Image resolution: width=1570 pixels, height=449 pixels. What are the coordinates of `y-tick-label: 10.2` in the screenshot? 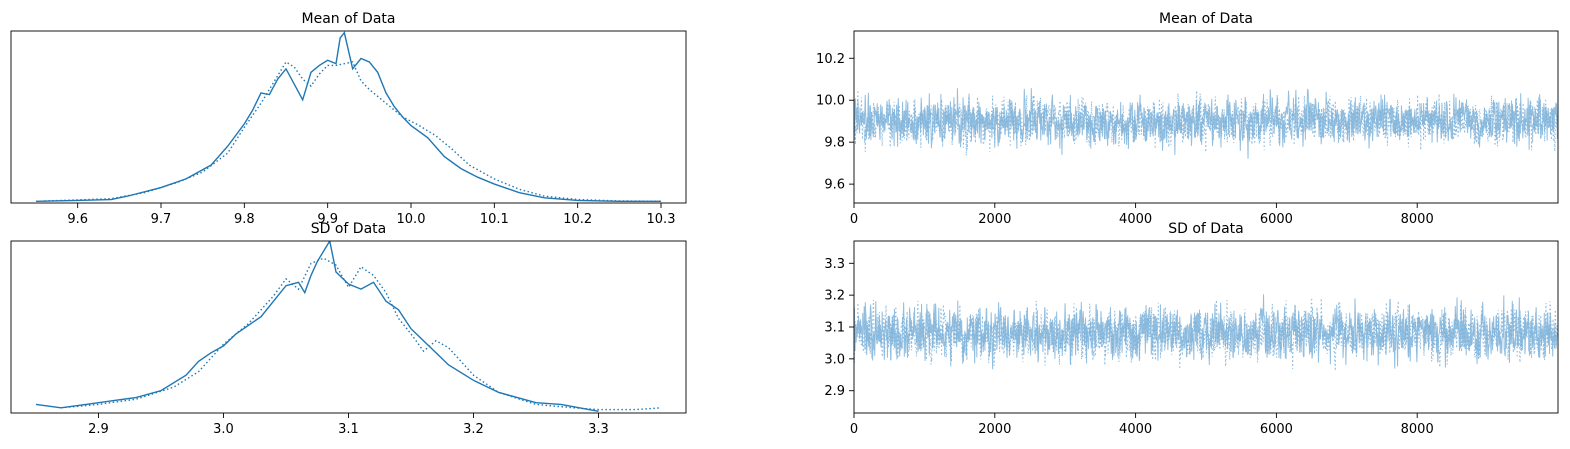 It's located at (830, 59).